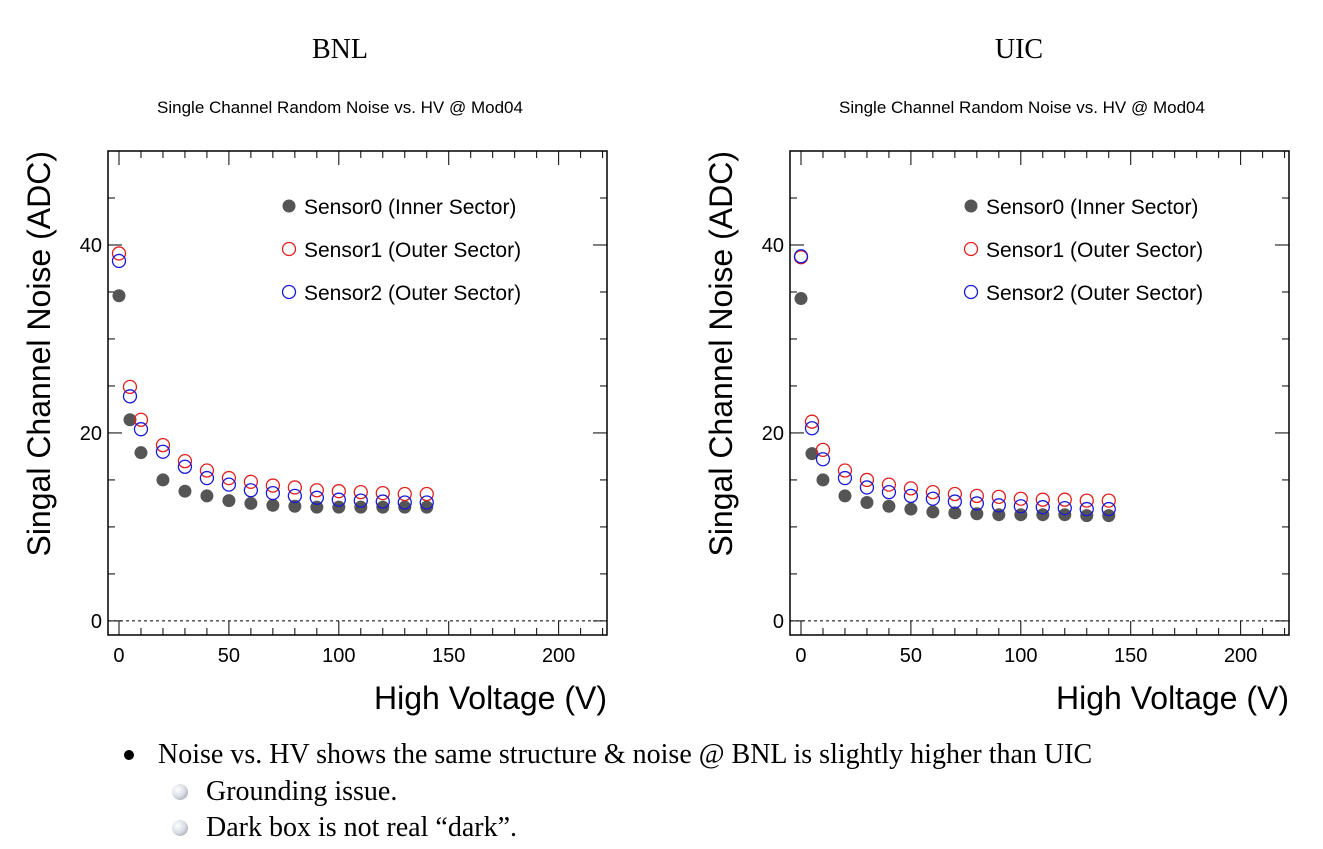 The height and width of the screenshot is (849, 1323). I want to click on y-tick-label: 20, so click(91, 434).